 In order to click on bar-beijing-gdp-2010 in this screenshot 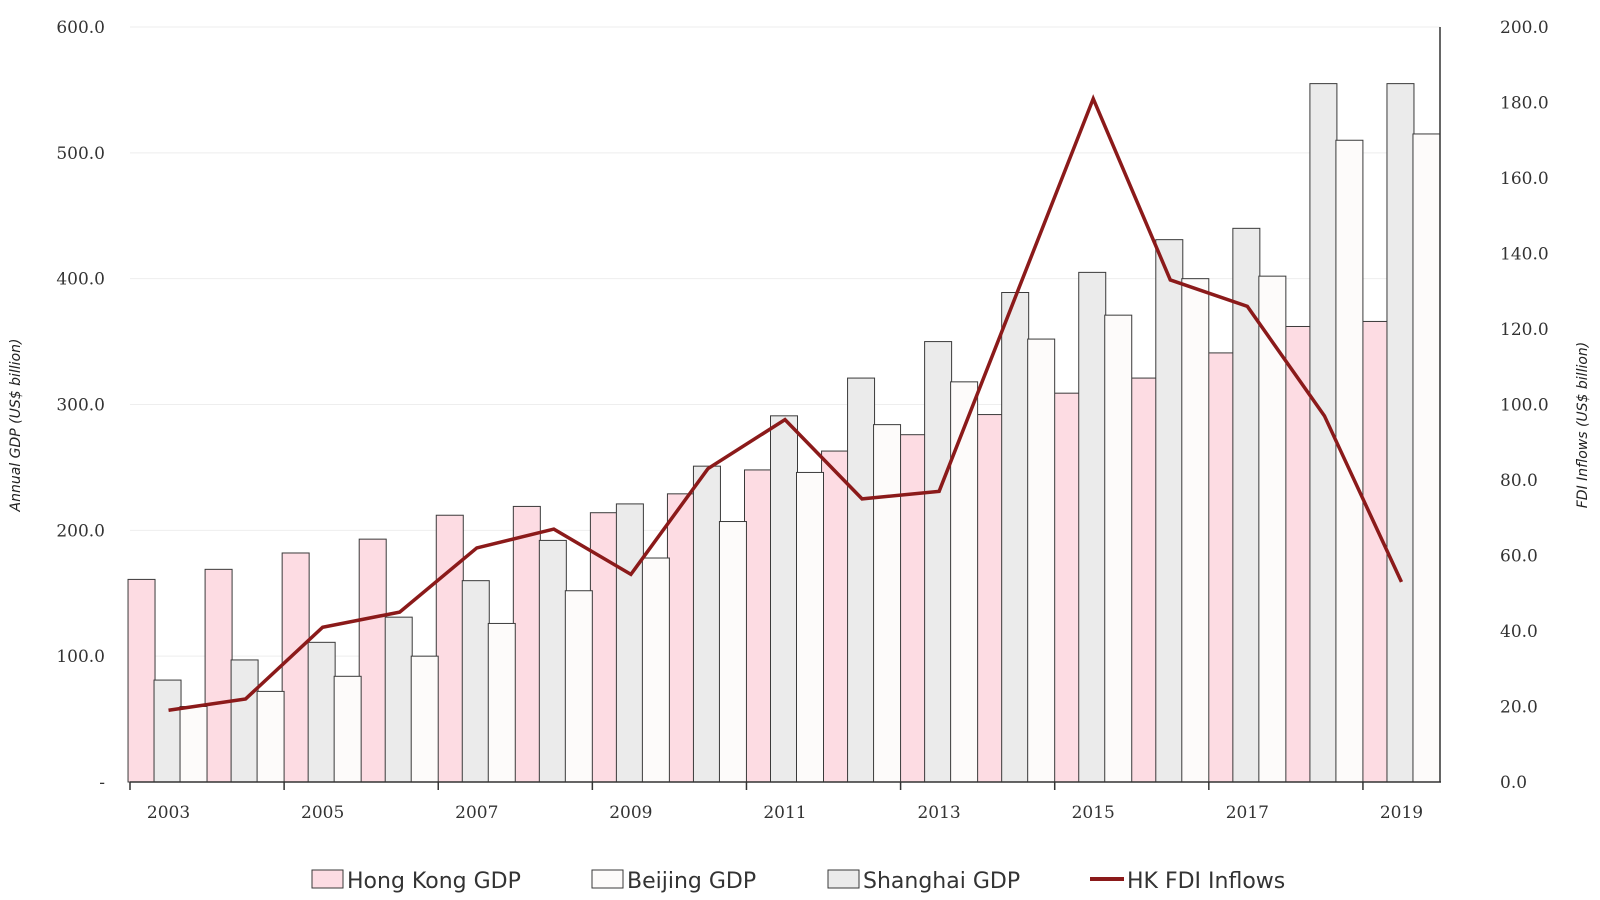, I will do `click(732, 652)`.